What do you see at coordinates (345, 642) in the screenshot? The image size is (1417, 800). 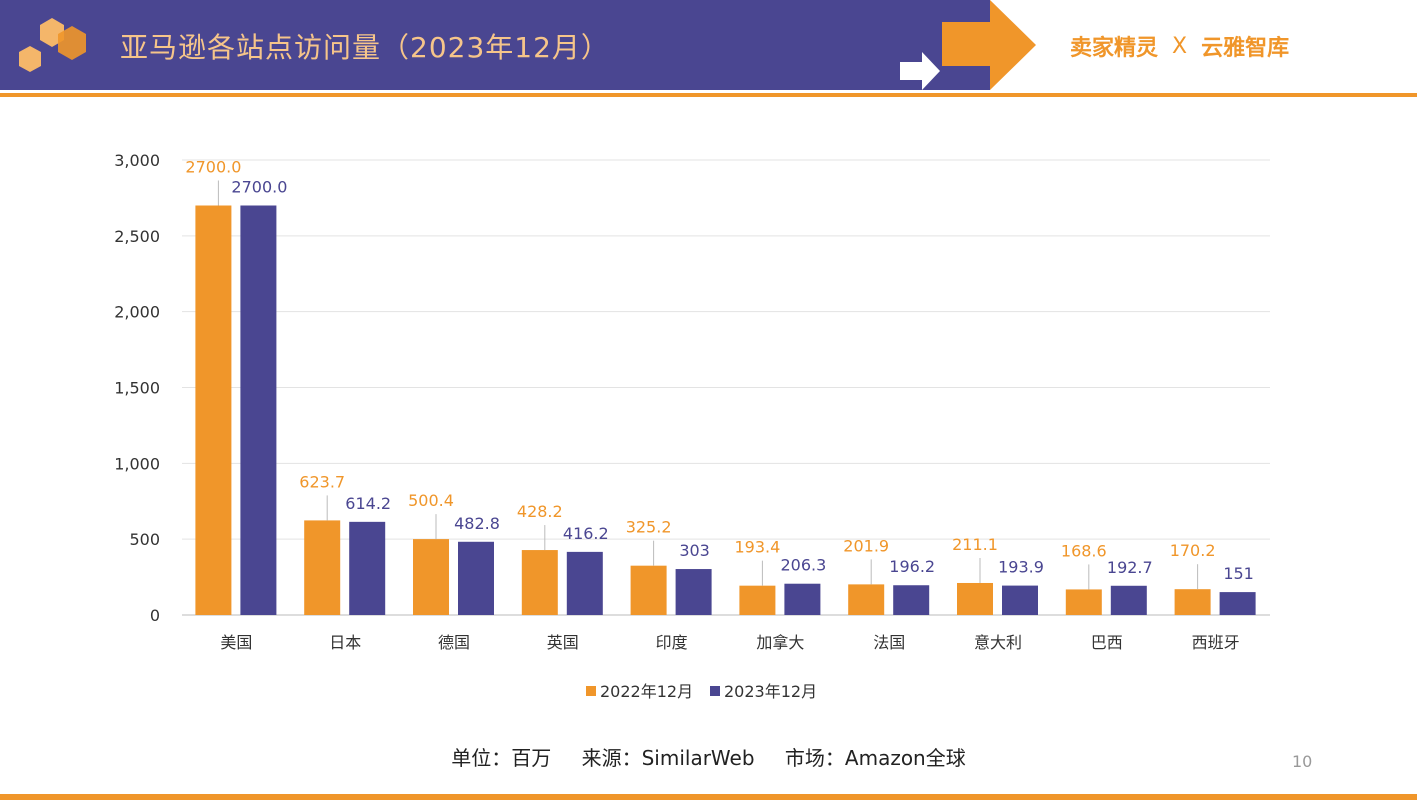 I see `x-tick-label: 日本` at bounding box center [345, 642].